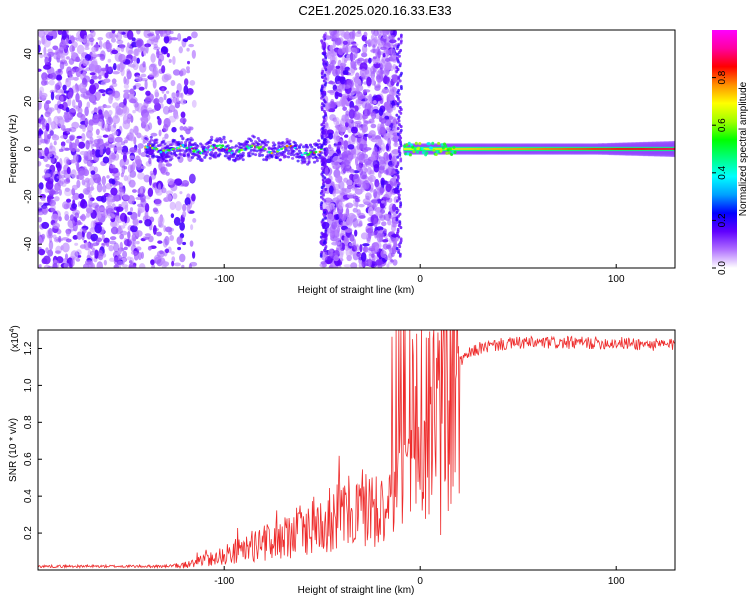 Image resolution: width=750 pixels, height=600 pixels. Describe the element at coordinates (419, 274) in the screenshot. I see `spectrogram-x-ticks: -100 0 100` at that location.